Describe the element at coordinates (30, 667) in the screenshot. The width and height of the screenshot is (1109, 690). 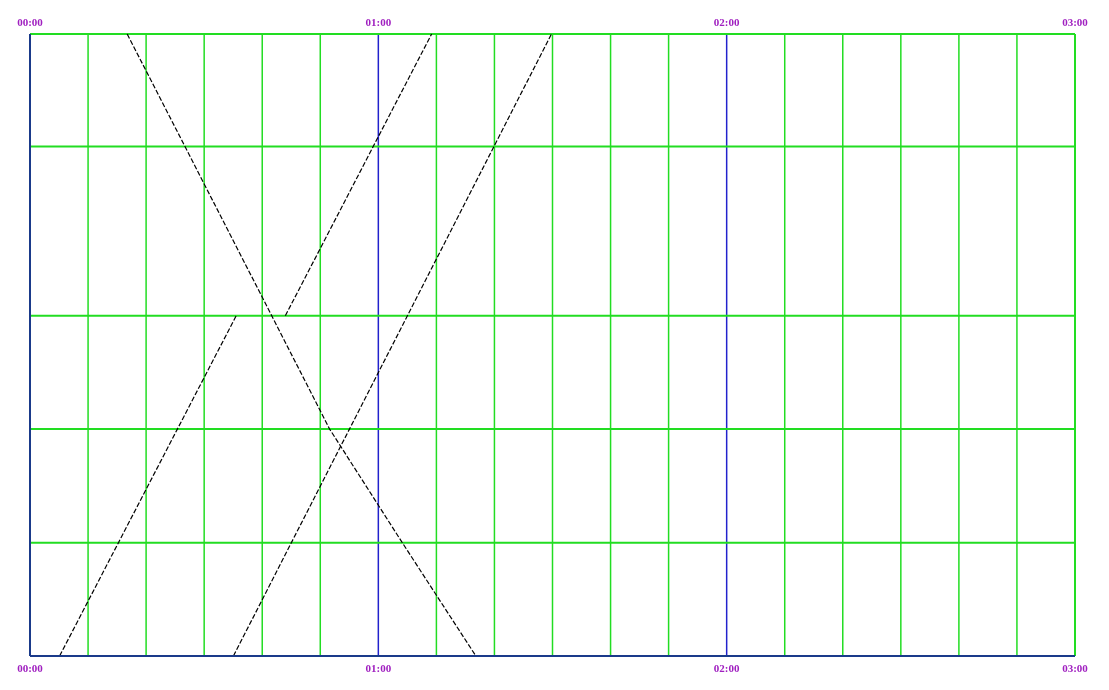
I see `x-tick-label: 00:00` at that location.